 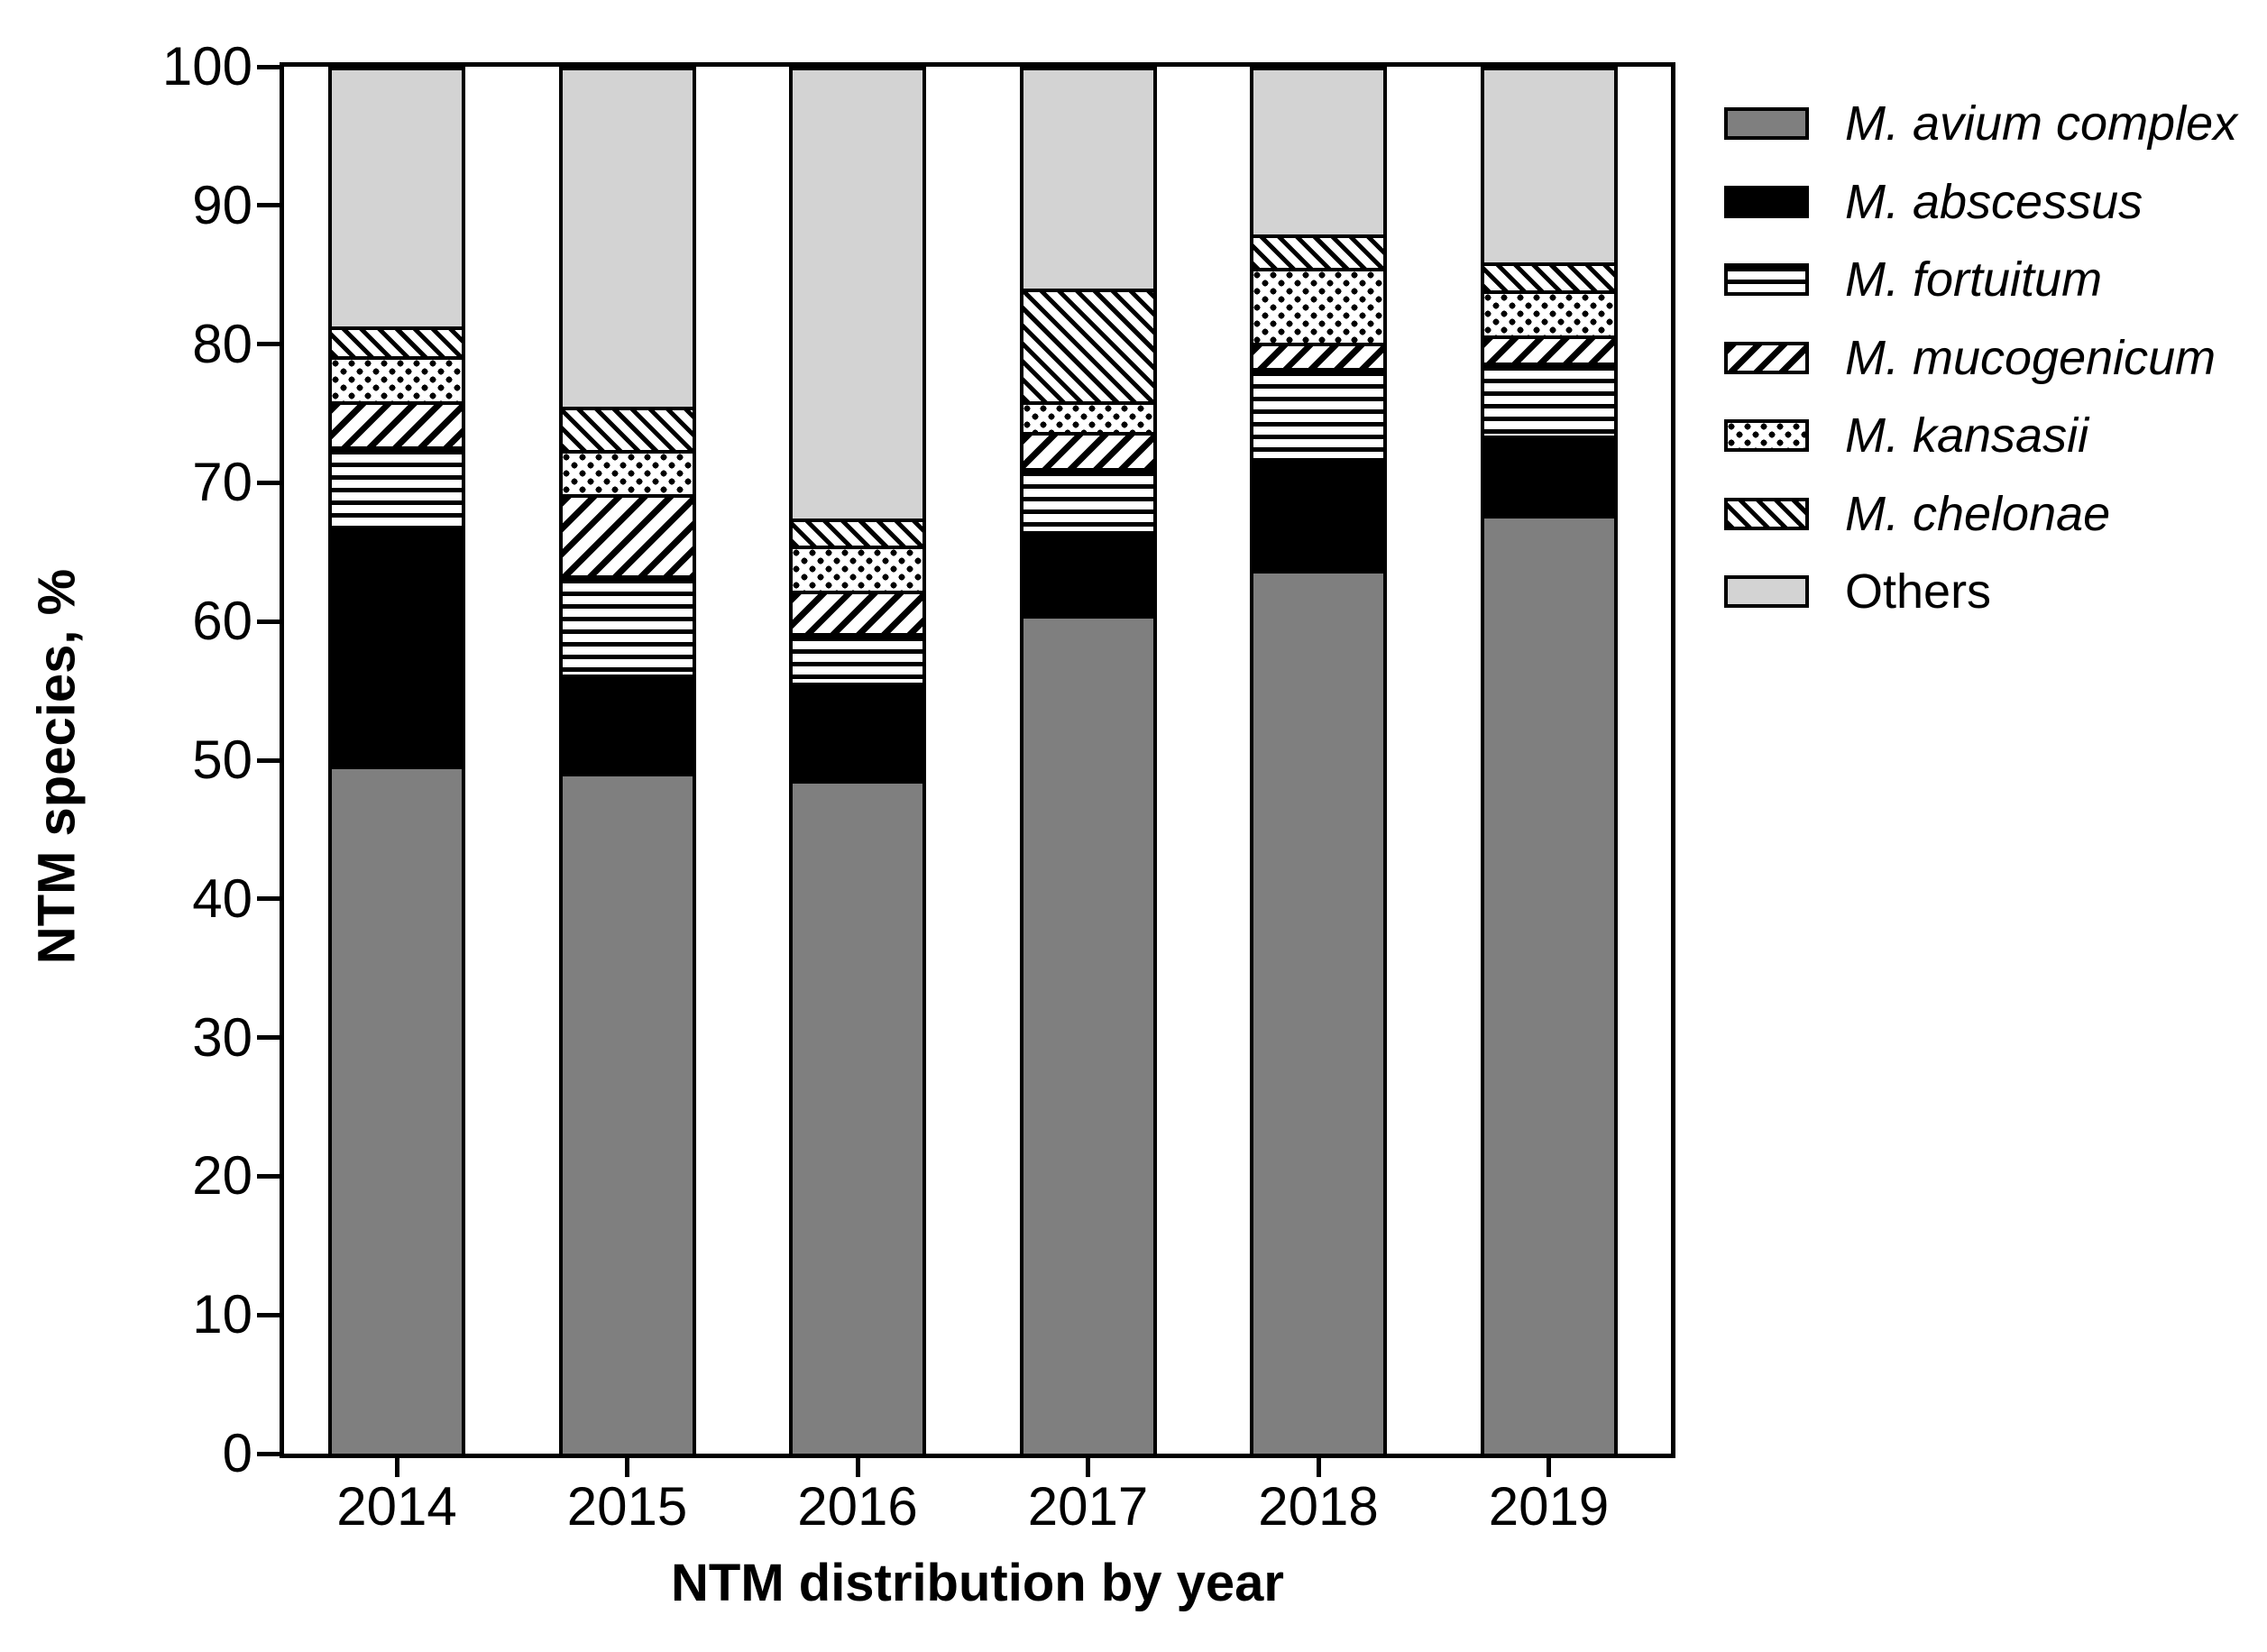 What do you see at coordinates (222, 760) in the screenshot?
I see `y-tick-label: 50` at bounding box center [222, 760].